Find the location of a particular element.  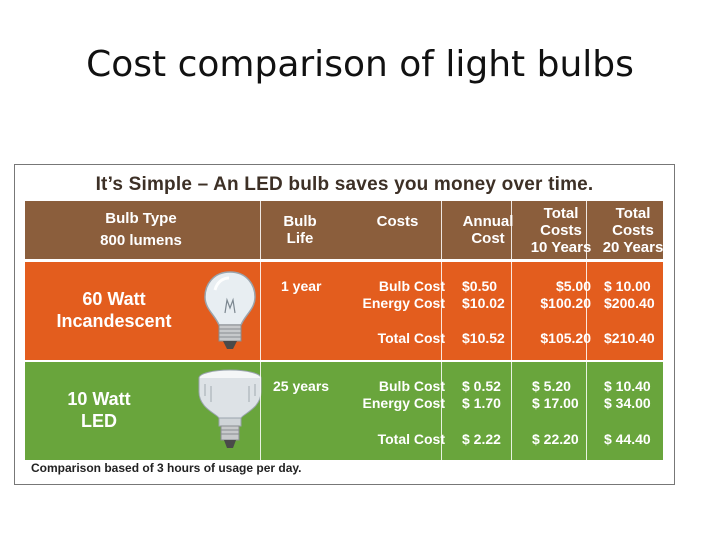

led-ten-year: $ 5.20 $ 17.00 is located at coordinates (555, 395).